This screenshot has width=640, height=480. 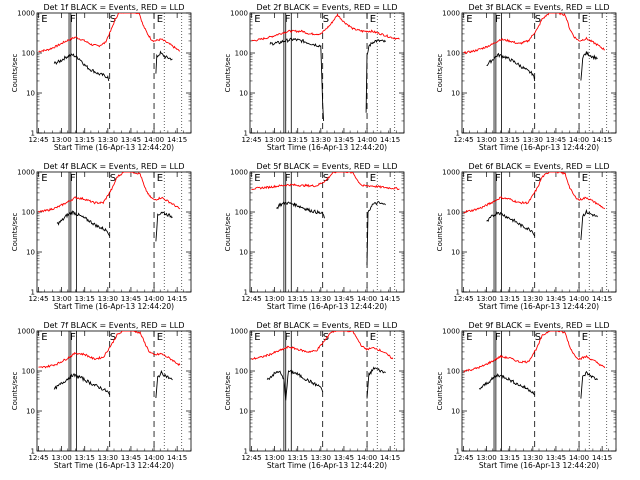 I want to click on panel-title: Det 8f BLACK = Events, RED = LLD, so click(x=326, y=325).